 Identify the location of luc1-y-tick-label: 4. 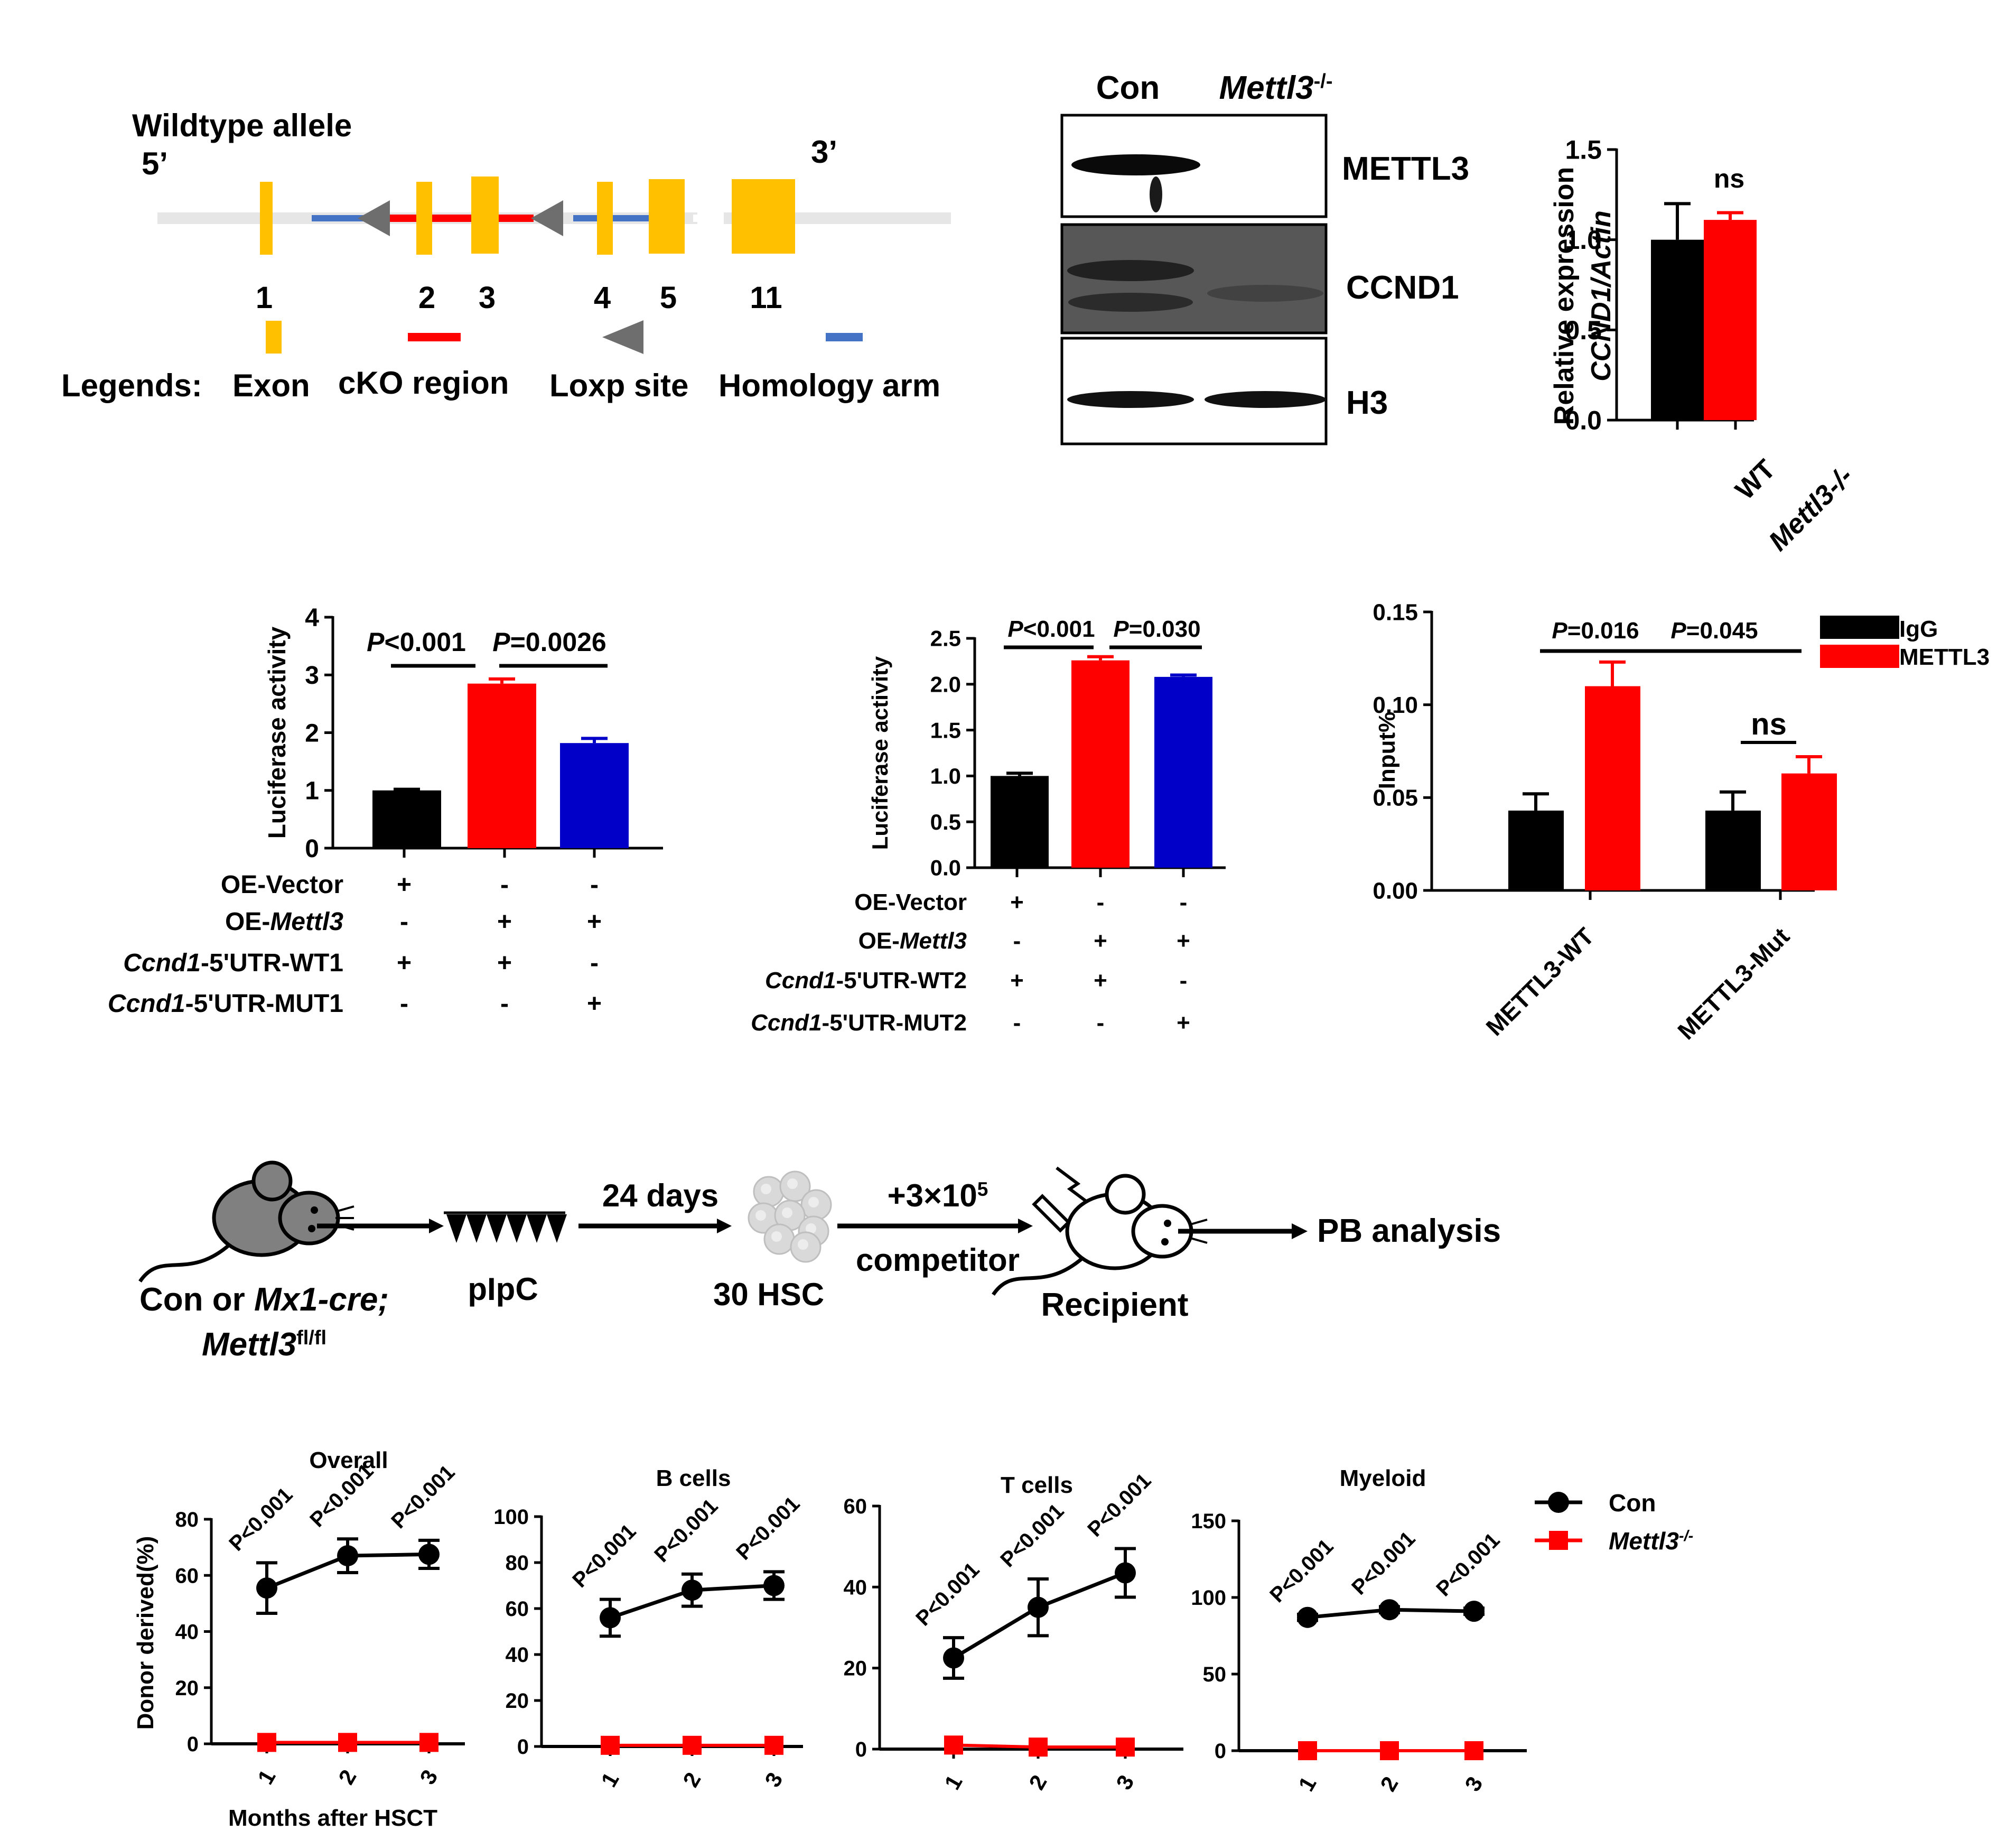
(312, 618).